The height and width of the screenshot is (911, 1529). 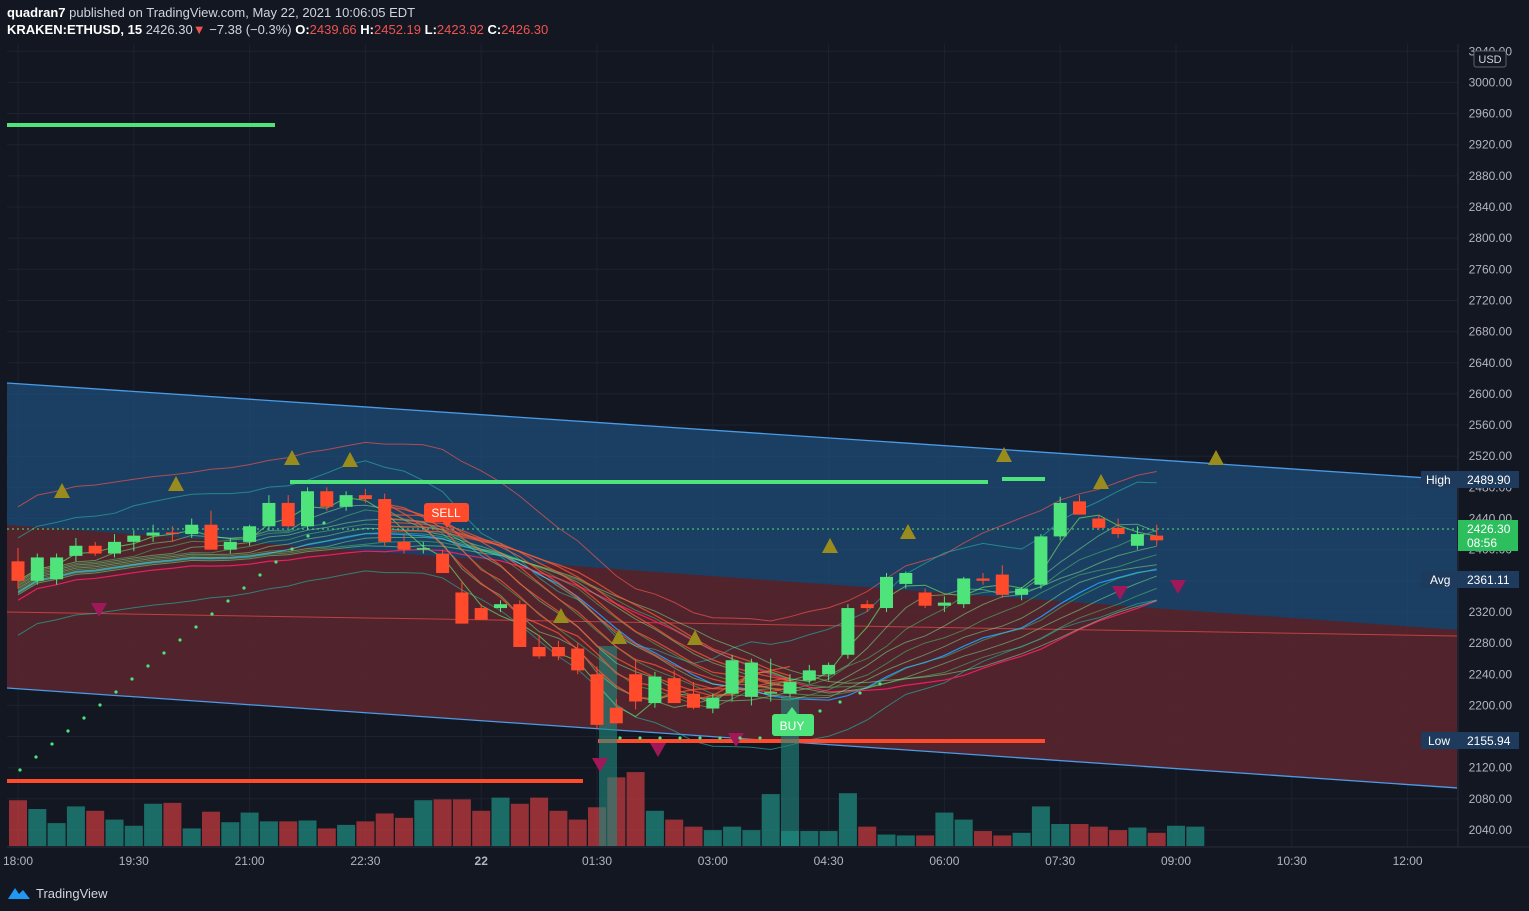 What do you see at coordinates (1491, 830) in the screenshot?
I see `price-tick: 2040.00` at bounding box center [1491, 830].